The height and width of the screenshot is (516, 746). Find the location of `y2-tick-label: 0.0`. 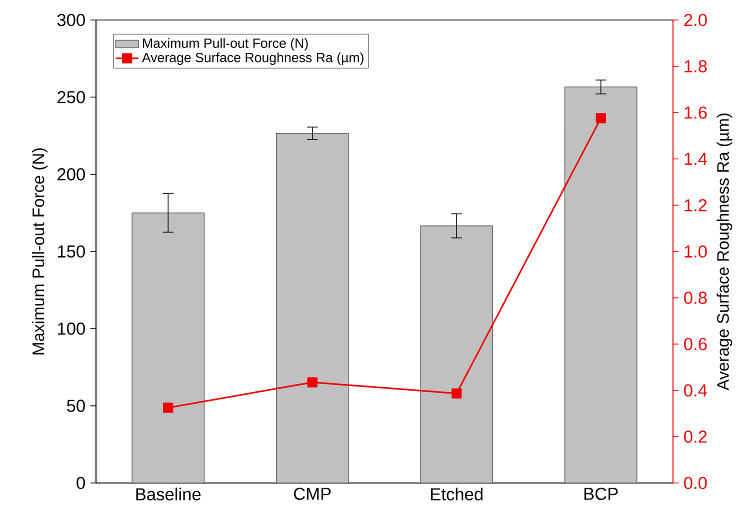

y2-tick-label: 0.0 is located at coordinates (695, 483).